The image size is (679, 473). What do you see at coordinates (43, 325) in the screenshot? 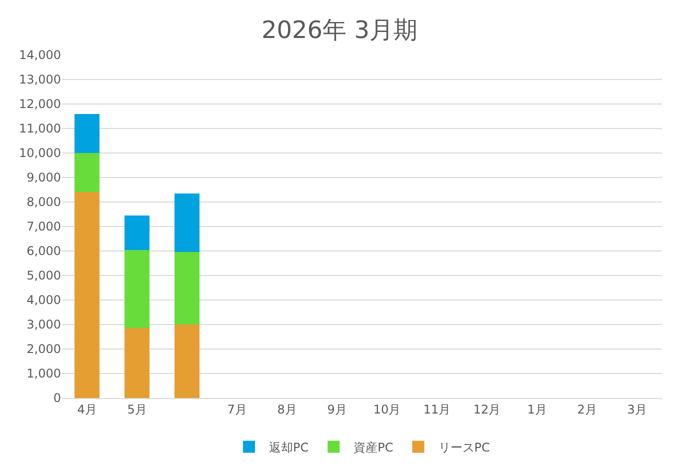
I see `y-tick-label: 3,000` at bounding box center [43, 325].